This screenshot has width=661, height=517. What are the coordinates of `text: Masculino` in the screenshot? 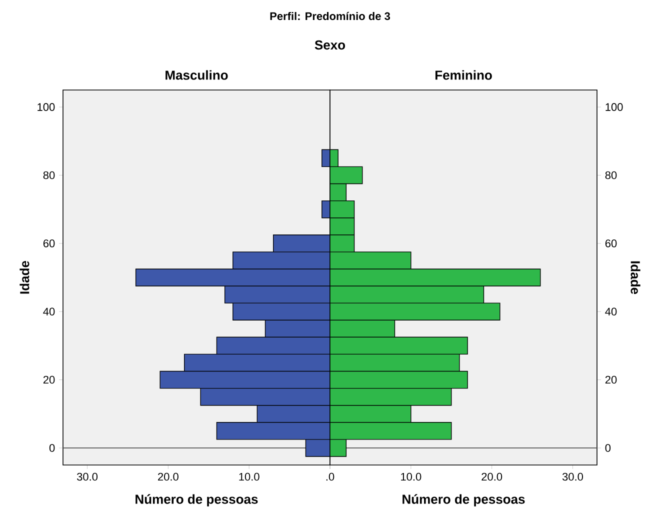 It's located at (197, 75).